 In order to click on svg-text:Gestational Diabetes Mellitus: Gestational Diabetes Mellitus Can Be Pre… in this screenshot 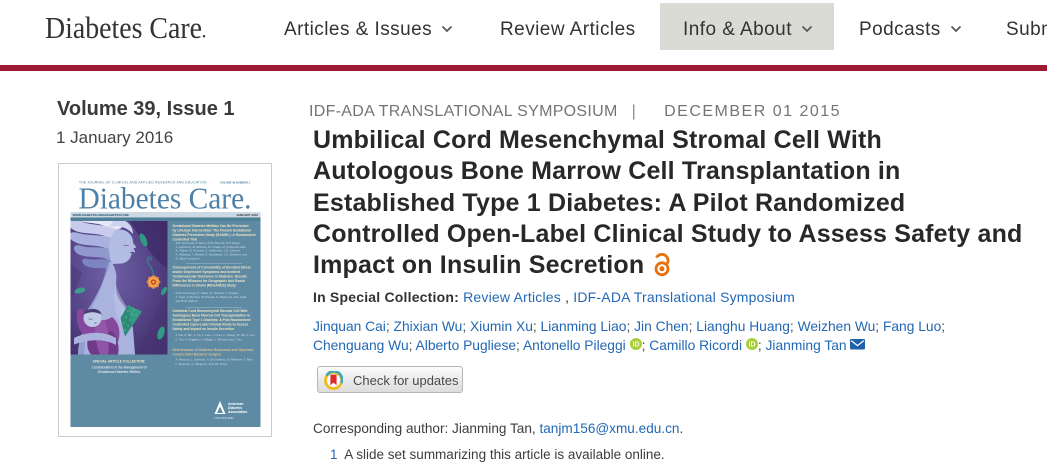, I will do `click(211, 226)`.